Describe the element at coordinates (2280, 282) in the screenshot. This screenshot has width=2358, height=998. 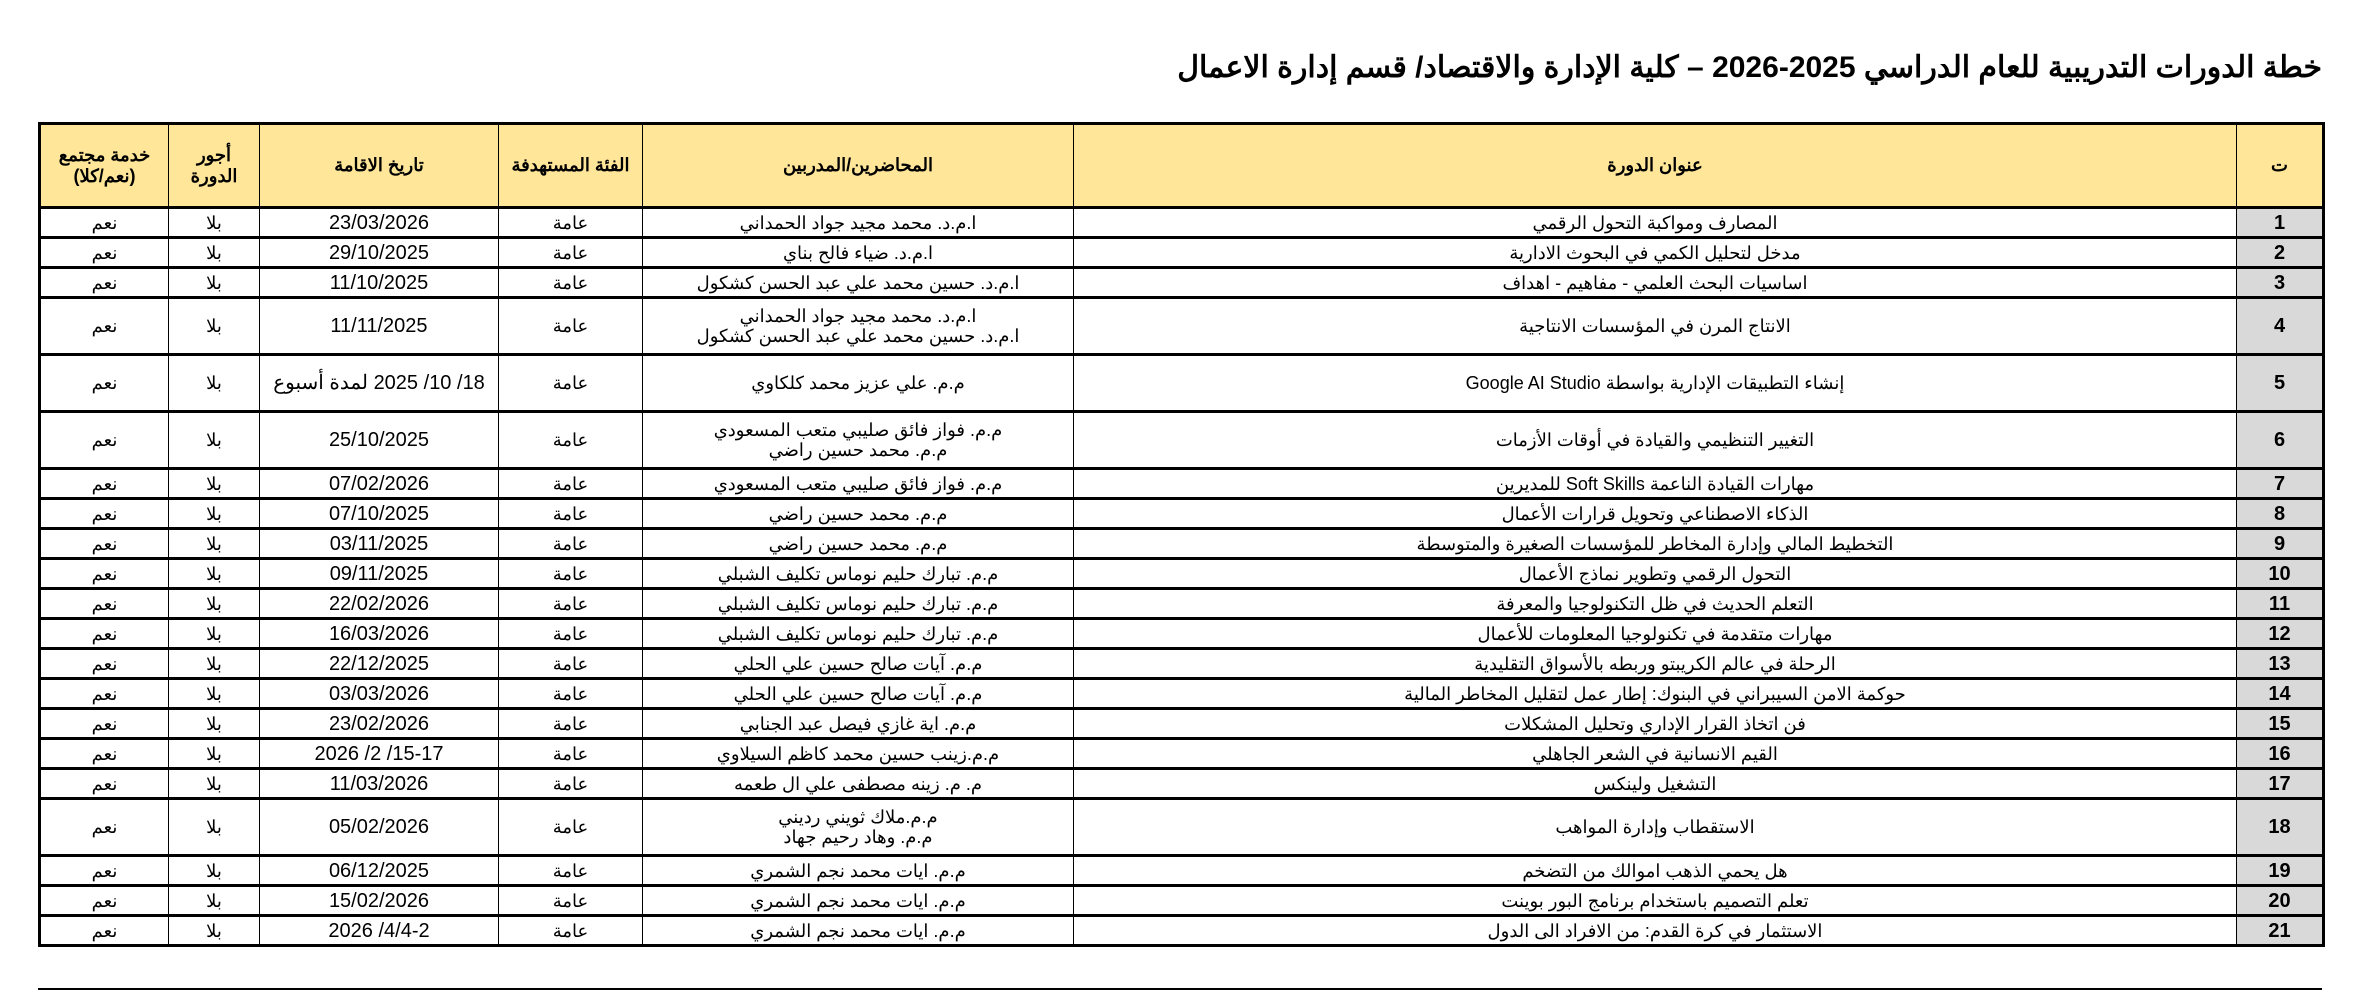
I see `row-number: 3` at that location.